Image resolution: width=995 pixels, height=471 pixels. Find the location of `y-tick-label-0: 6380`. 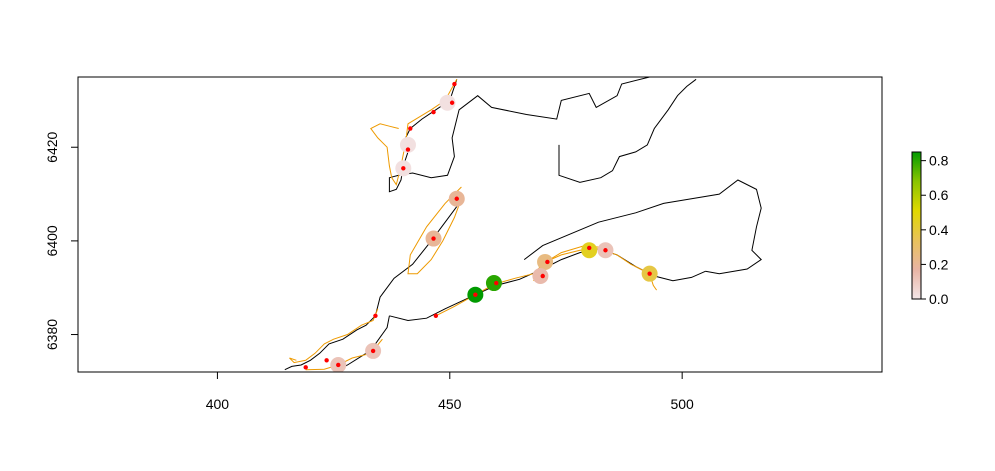

y-tick-label-0: 6380 is located at coordinates (52, 334).